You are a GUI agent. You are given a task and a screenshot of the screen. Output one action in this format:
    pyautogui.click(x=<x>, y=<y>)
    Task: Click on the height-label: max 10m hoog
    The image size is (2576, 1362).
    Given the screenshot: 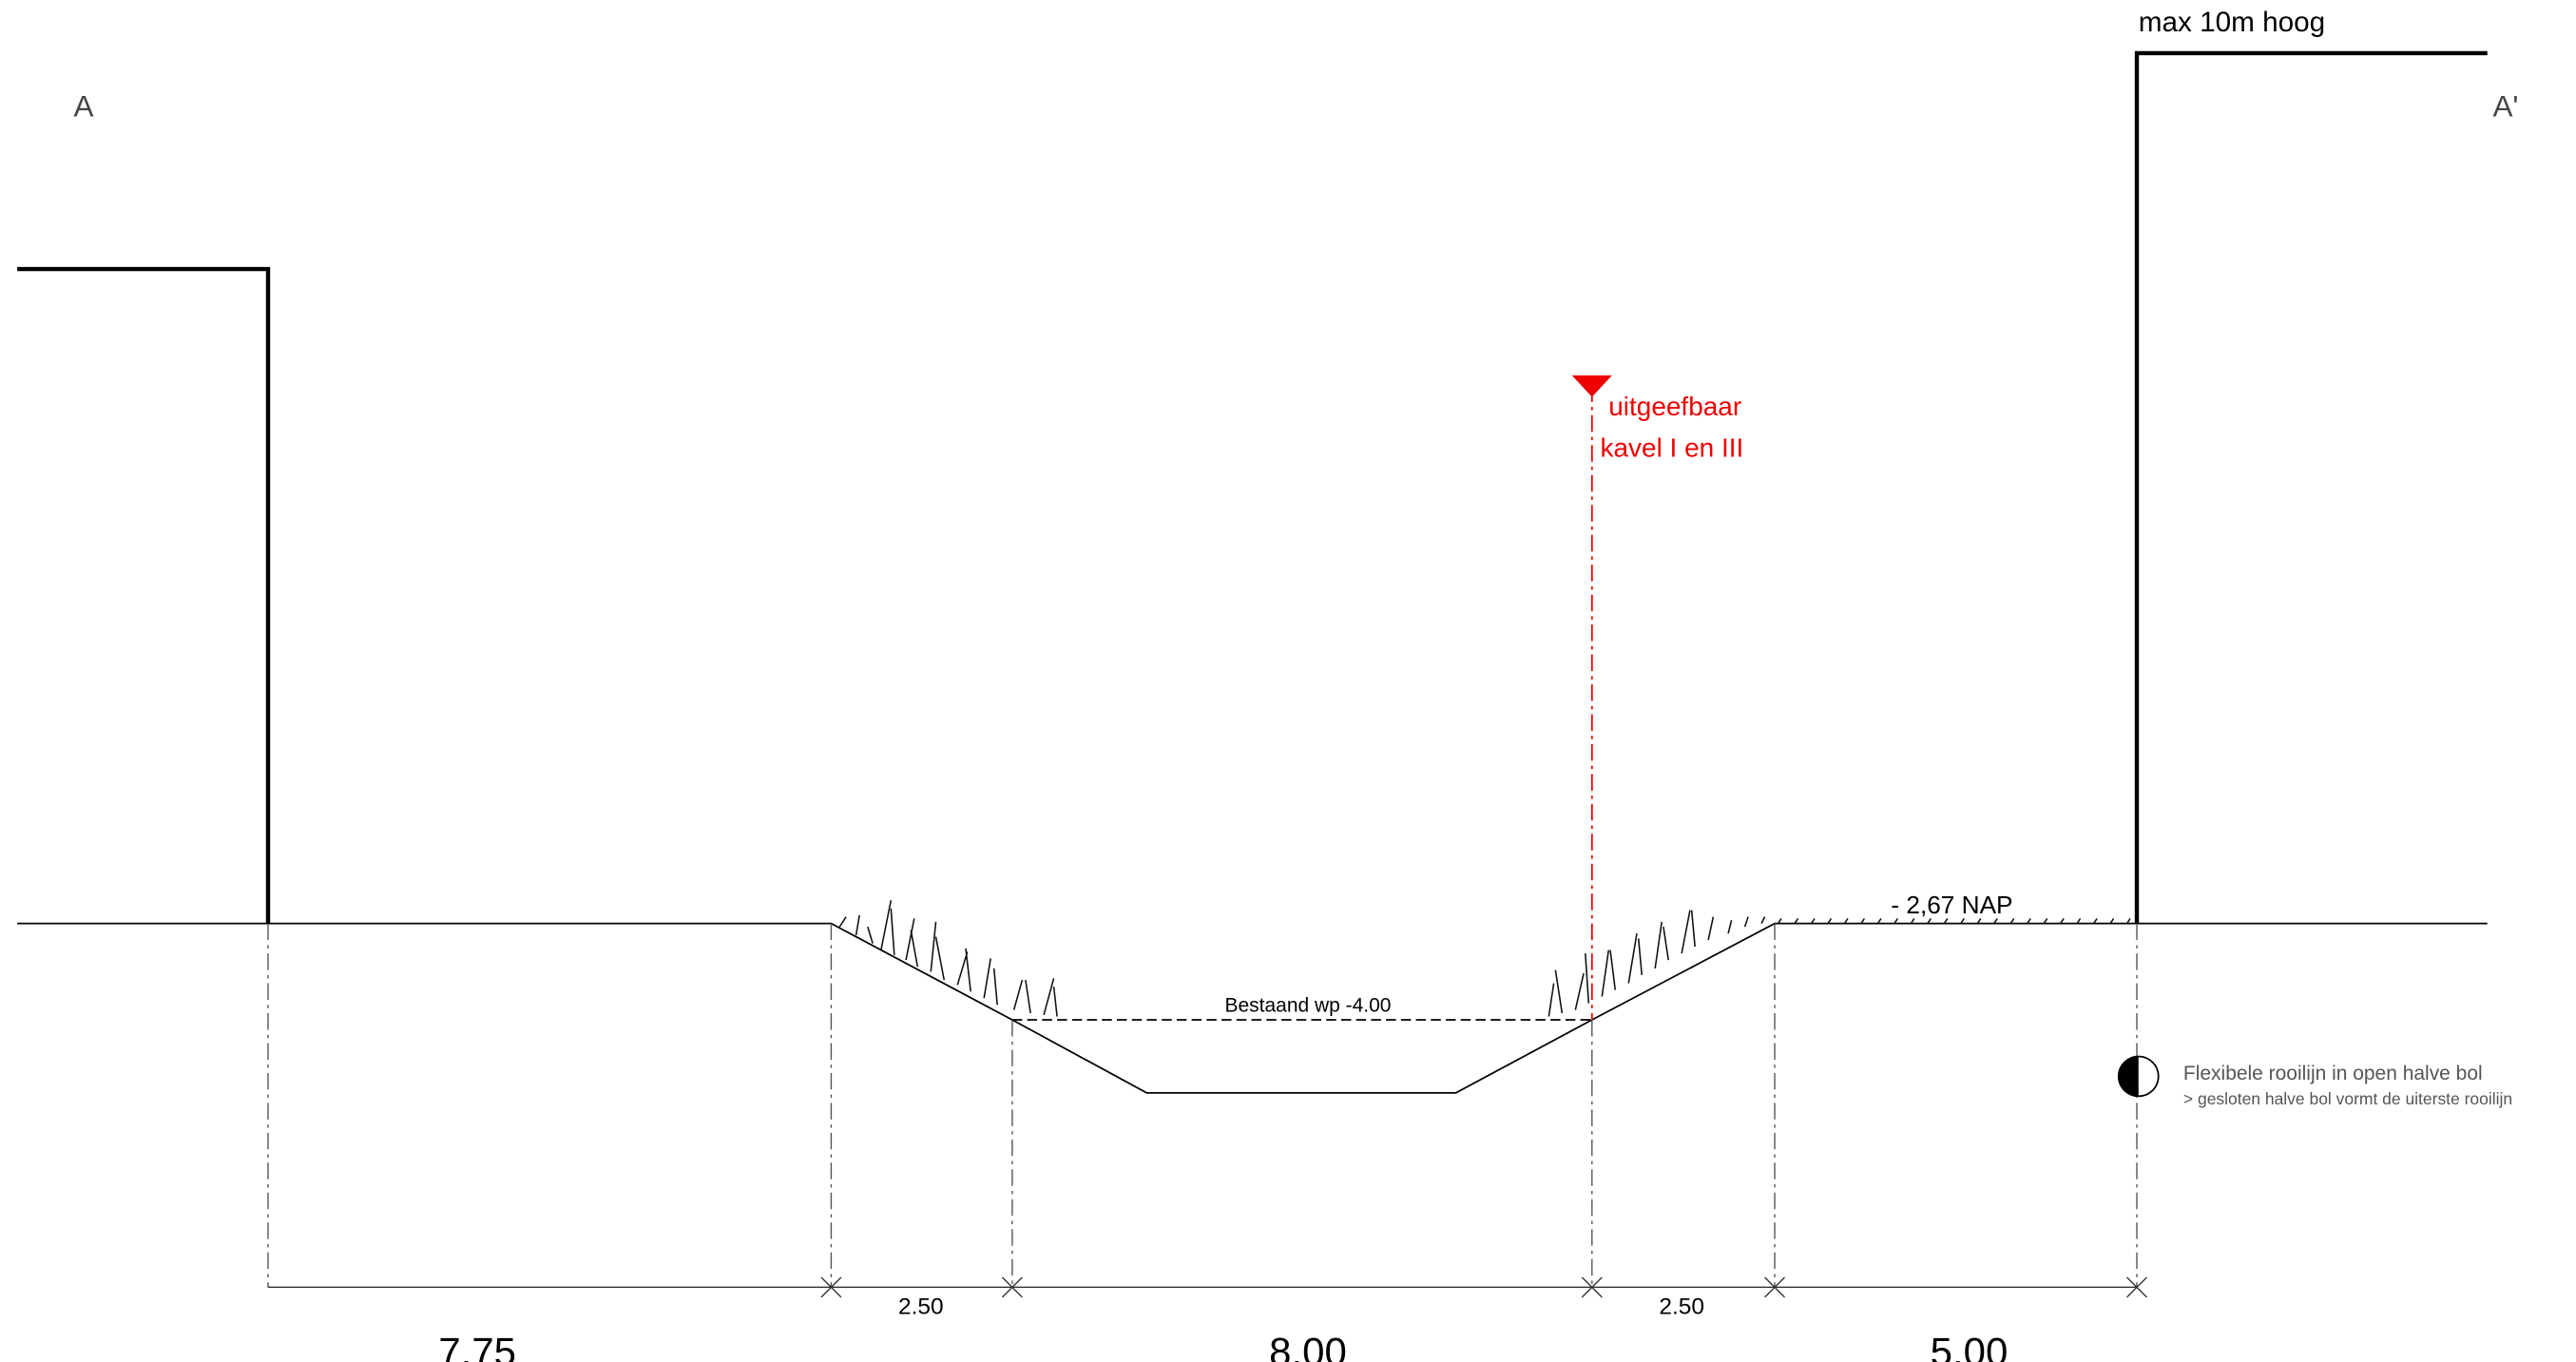 What is the action you would take?
    pyautogui.click(x=2232, y=23)
    